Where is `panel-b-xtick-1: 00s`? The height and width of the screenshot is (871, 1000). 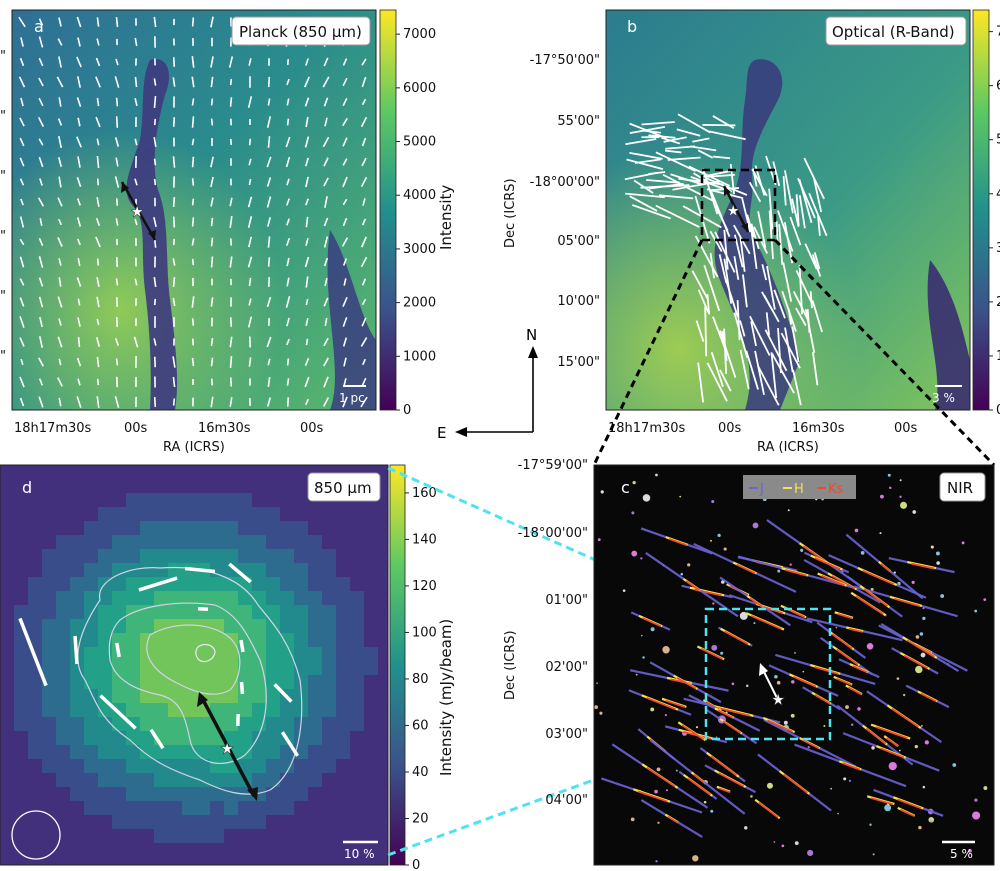
panel-b-xtick-1: 00s is located at coordinates (730, 428).